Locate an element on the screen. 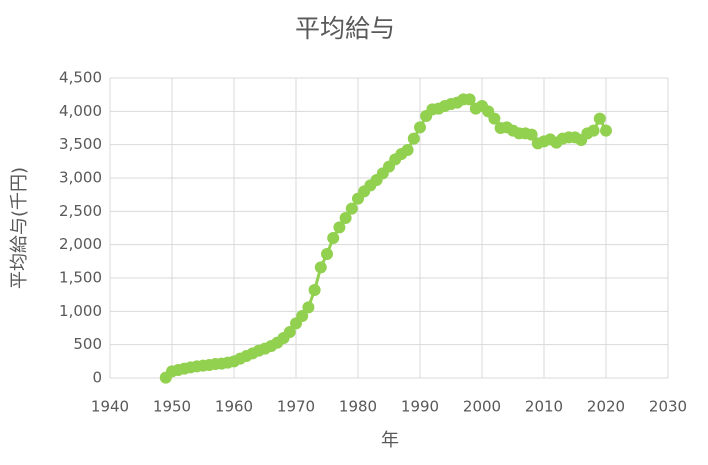 Image resolution: width=708 pixels, height=465 pixels. y-tick-label: 2,000 is located at coordinates (80, 244).